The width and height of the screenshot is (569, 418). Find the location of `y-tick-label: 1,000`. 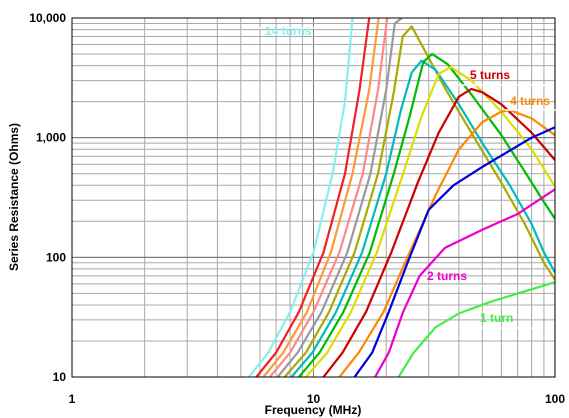

y-tick-label: 1,000 is located at coordinates (51, 138).